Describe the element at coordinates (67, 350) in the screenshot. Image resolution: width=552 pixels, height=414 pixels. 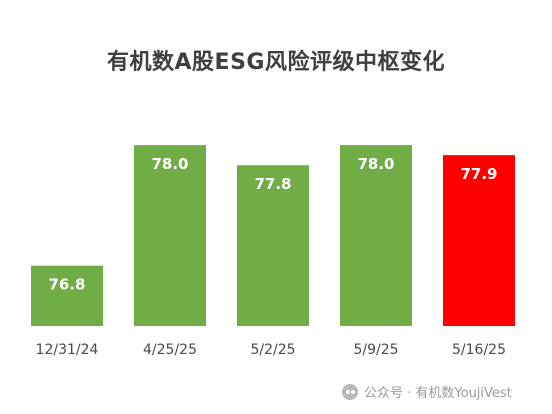
I see `x-tick-label-12/31/24: 12/31/24` at that location.